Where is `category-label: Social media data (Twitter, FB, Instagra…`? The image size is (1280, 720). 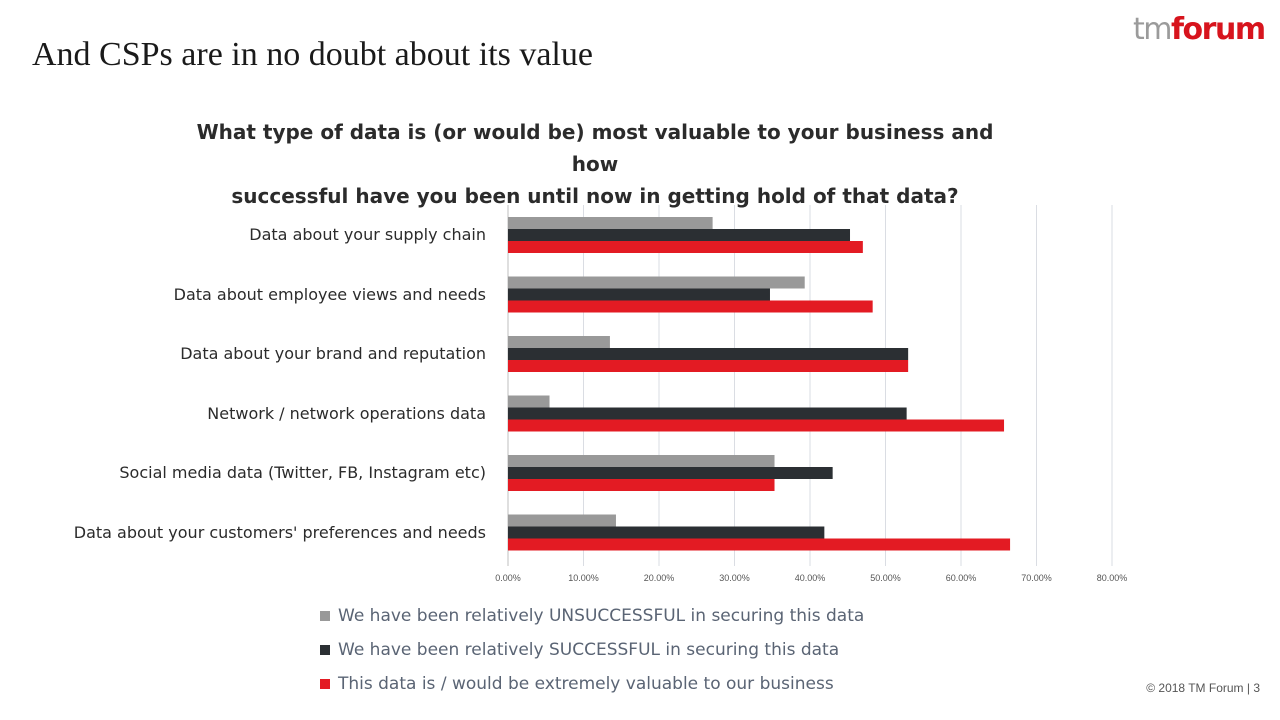
category-label: Social media data (Twitter, FB, Instagra… is located at coordinates (302, 472).